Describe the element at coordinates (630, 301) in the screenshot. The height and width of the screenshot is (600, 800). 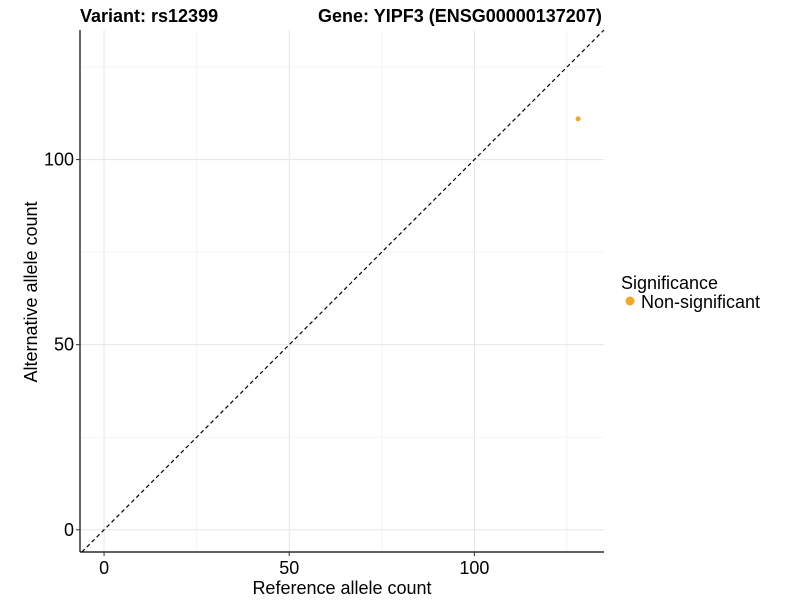
I see `legend-swatch-non-significant` at that location.